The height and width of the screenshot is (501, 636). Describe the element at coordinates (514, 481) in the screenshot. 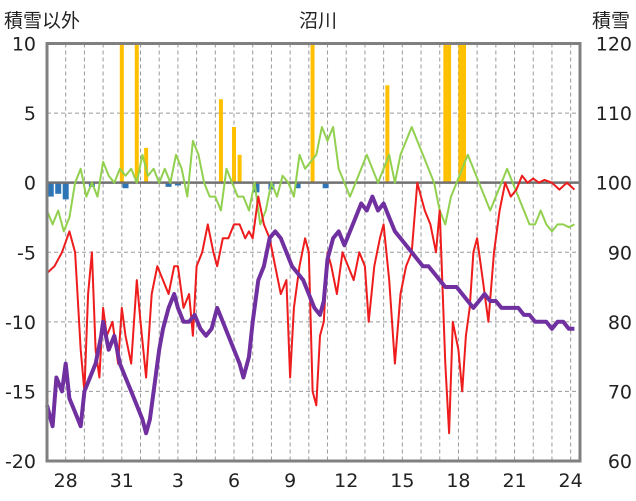

I see `x-tick: 21` at that location.